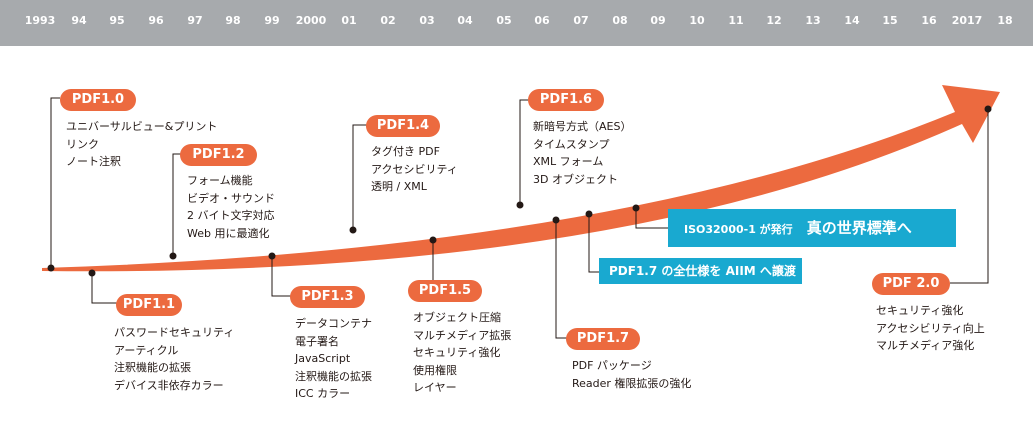 This screenshot has height=436, width=1033. Describe the element at coordinates (146, 350) in the screenshot. I see `feature-item: アーティクル` at that location.